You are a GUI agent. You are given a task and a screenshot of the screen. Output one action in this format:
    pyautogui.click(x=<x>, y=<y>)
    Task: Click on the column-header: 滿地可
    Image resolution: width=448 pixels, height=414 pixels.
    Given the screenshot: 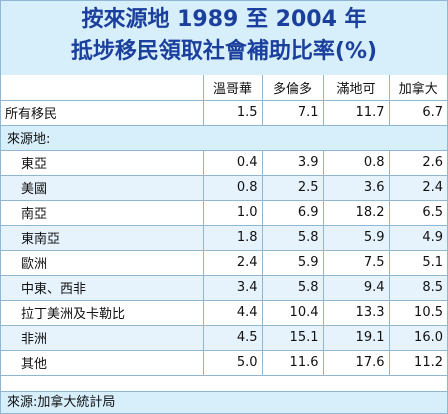 What is the action you would take?
    pyautogui.click(x=356, y=88)
    